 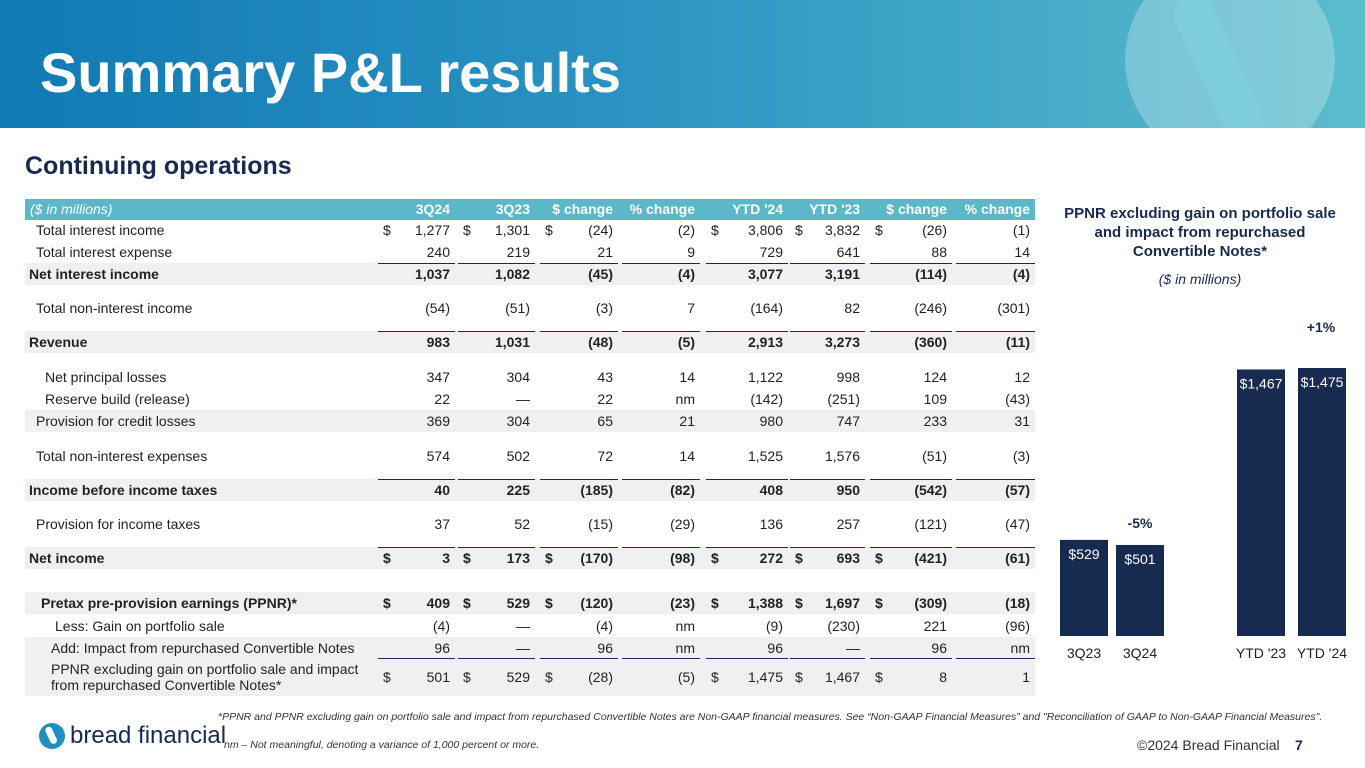 I want to click on cell-value: 233, so click(x=935, y=421).